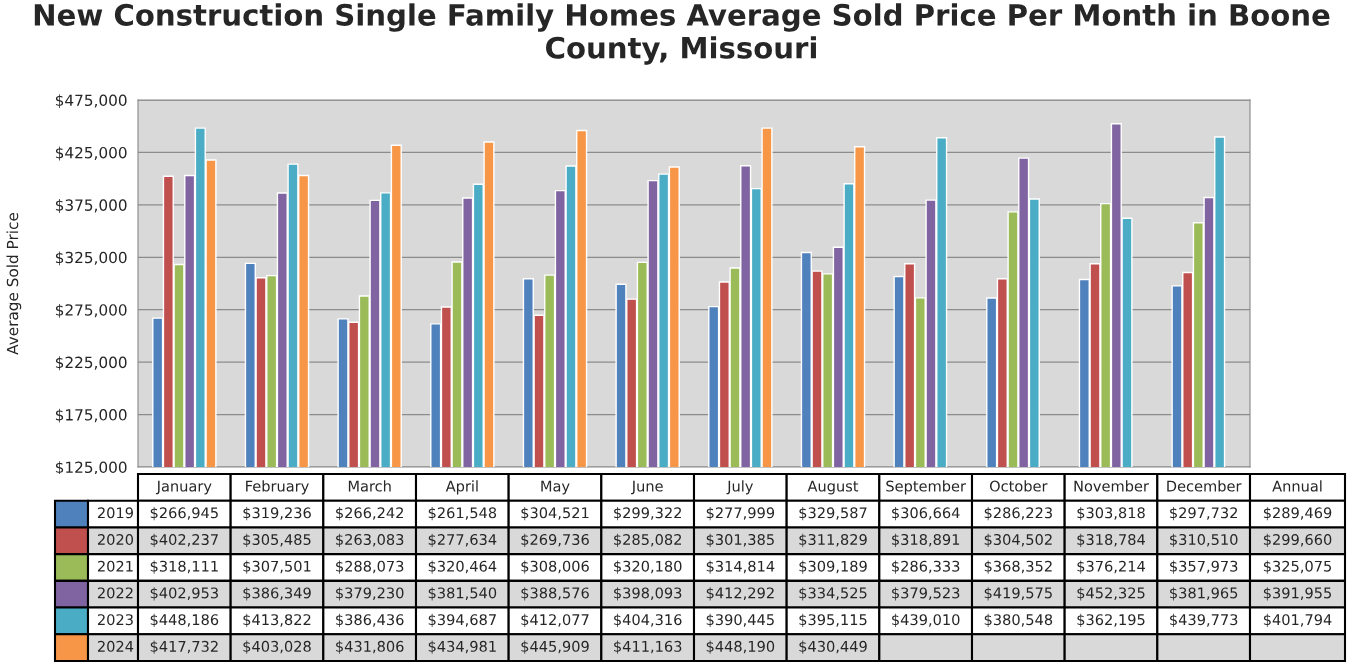 This screenshot has height=663, width=1363. What do you see at coordinates (1297, 514) in the screenshot?
I see `text: $289,469` at bounding box center [1297, 514].